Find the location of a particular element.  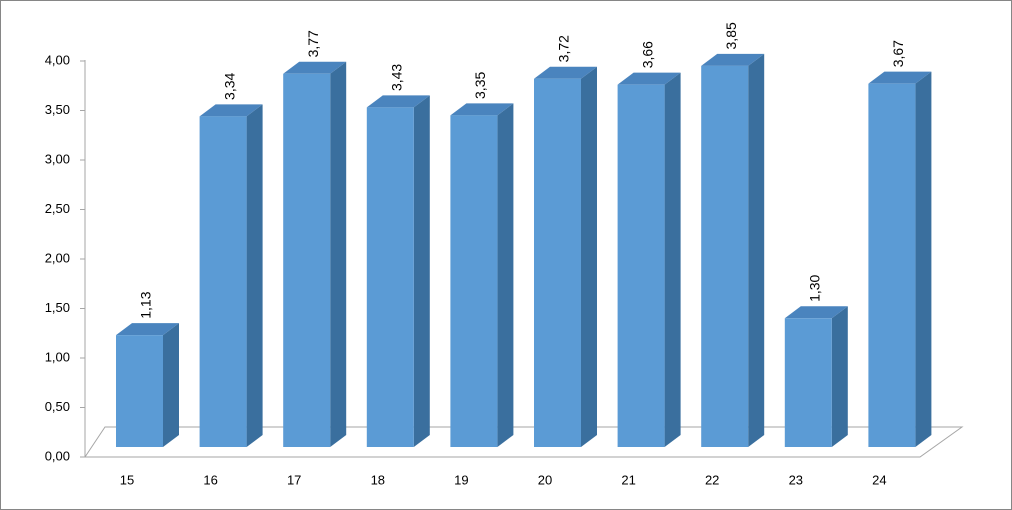

y-tick-label: 3,00 is located at coordinates (57, 158).